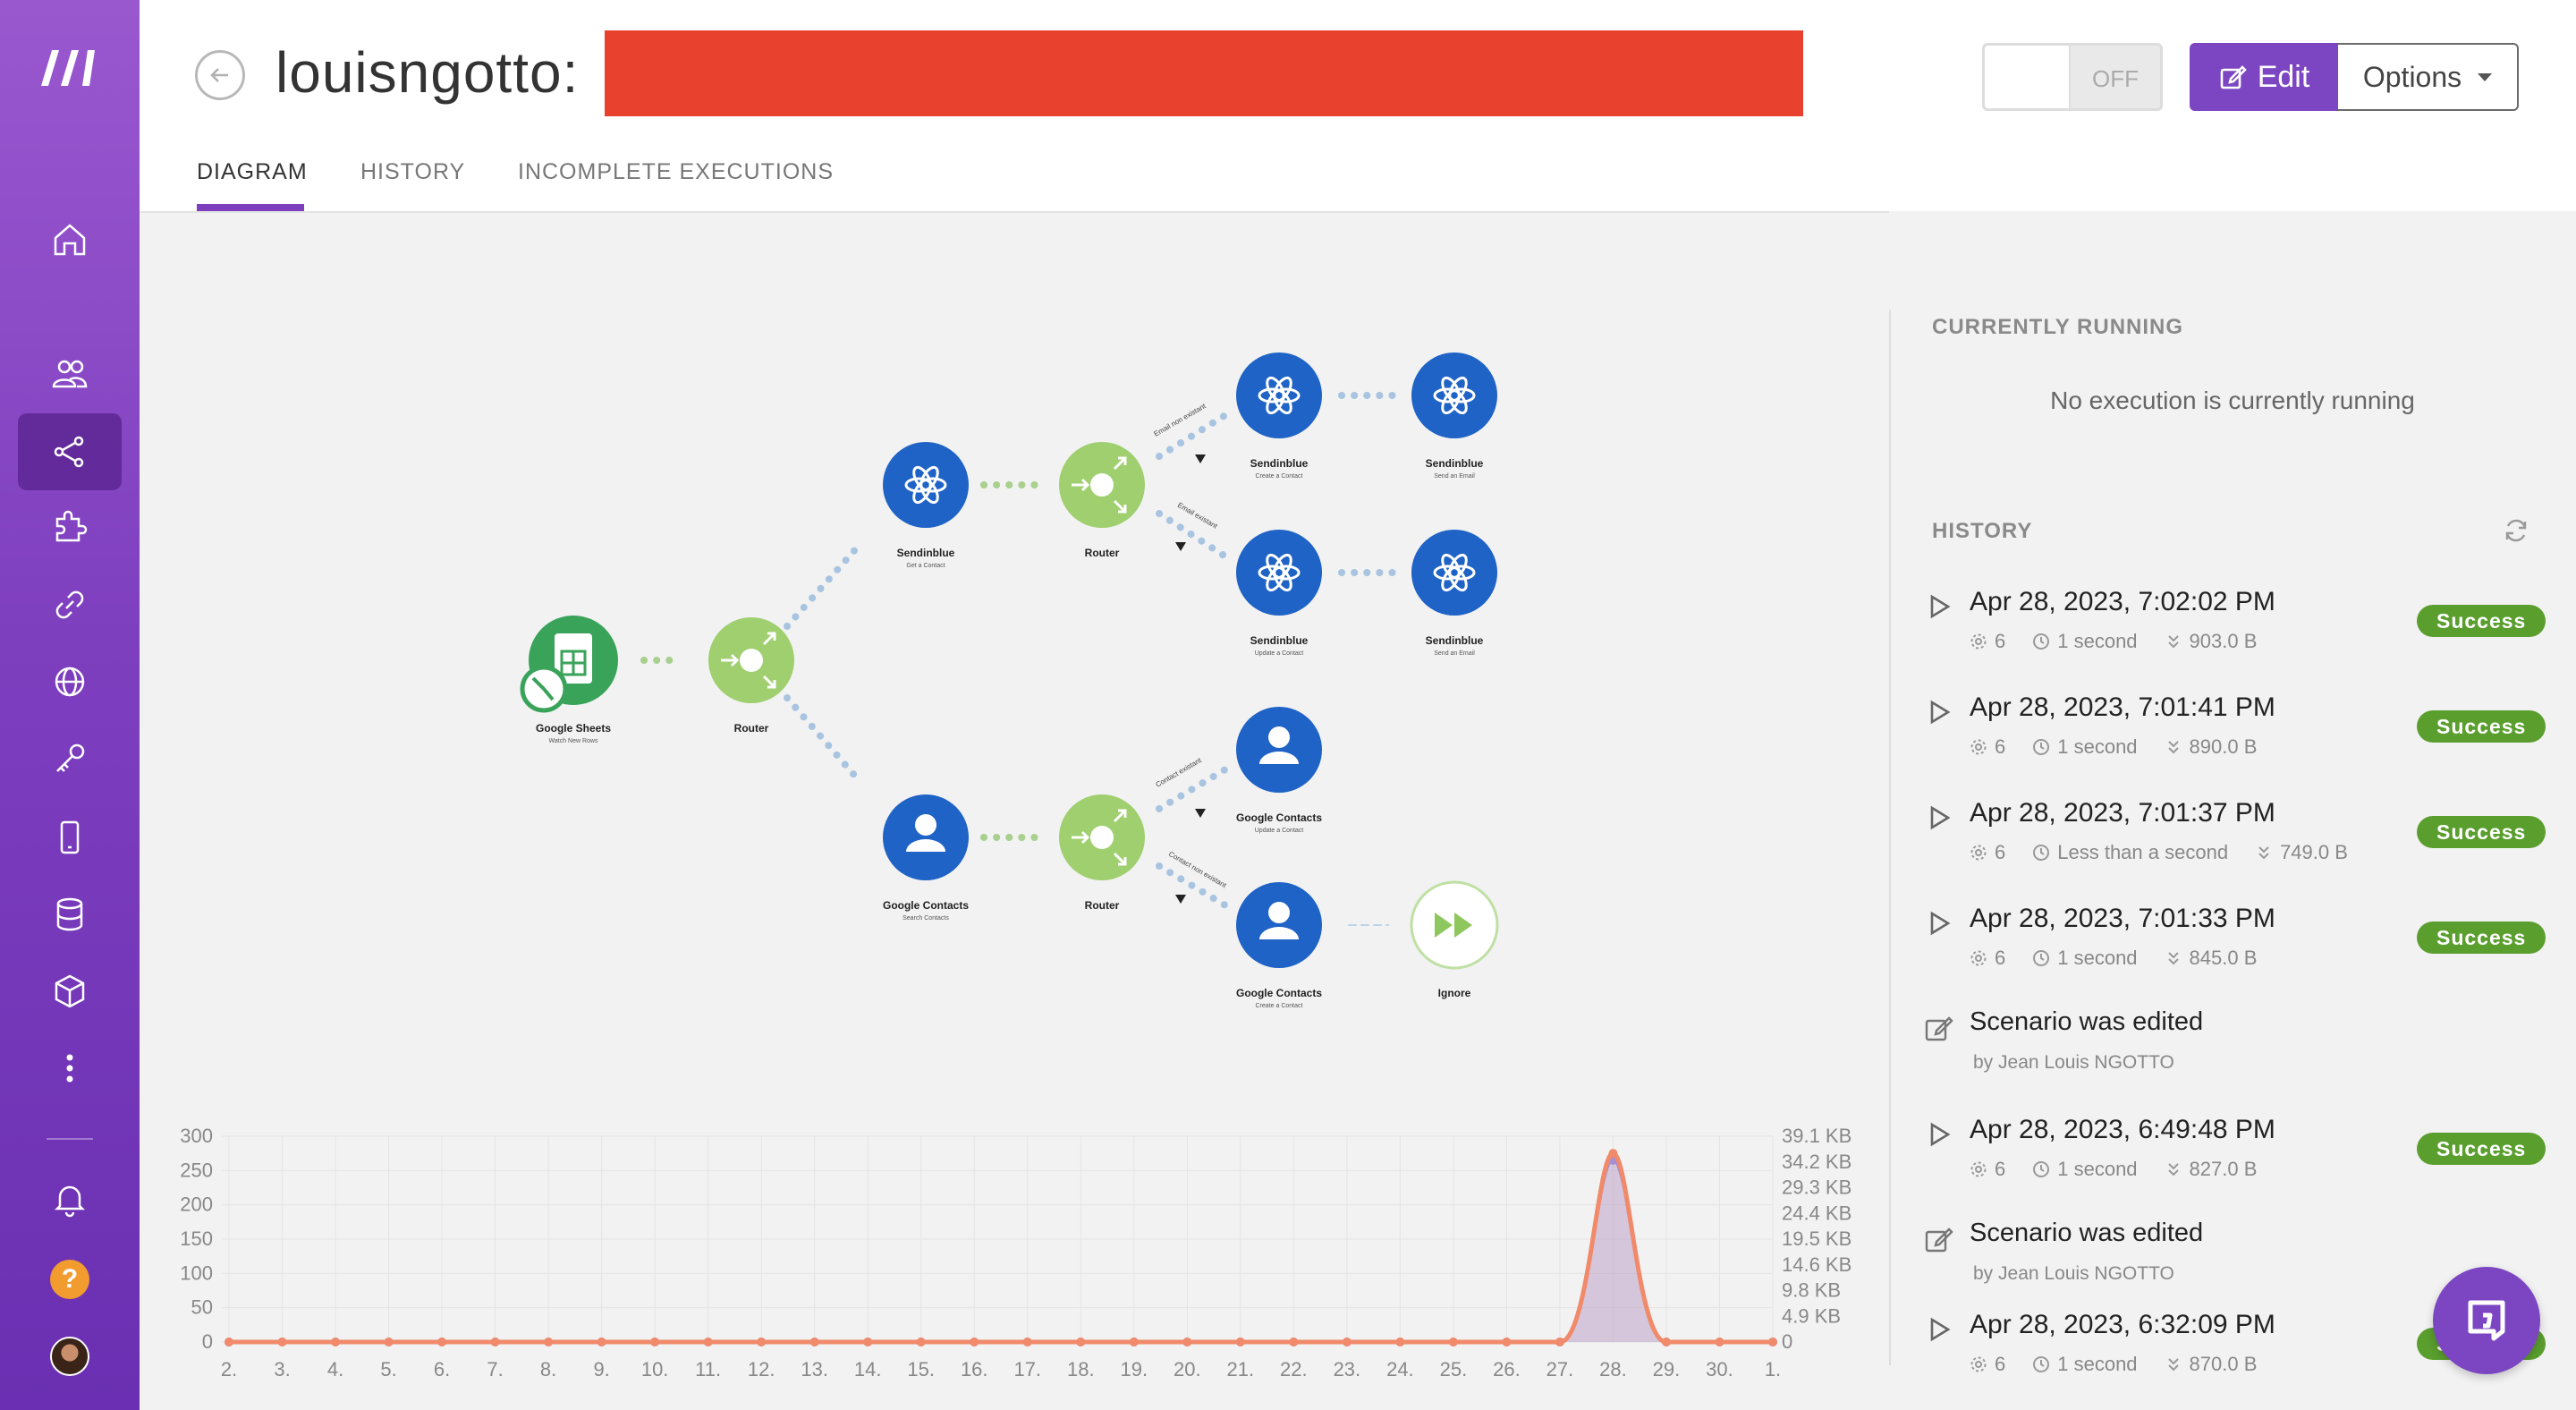 The width and height of the screenshot is (2576, 1410). Describe the element at coordinates (70, 374) in the screenshot. I see `team-icon` at that location.